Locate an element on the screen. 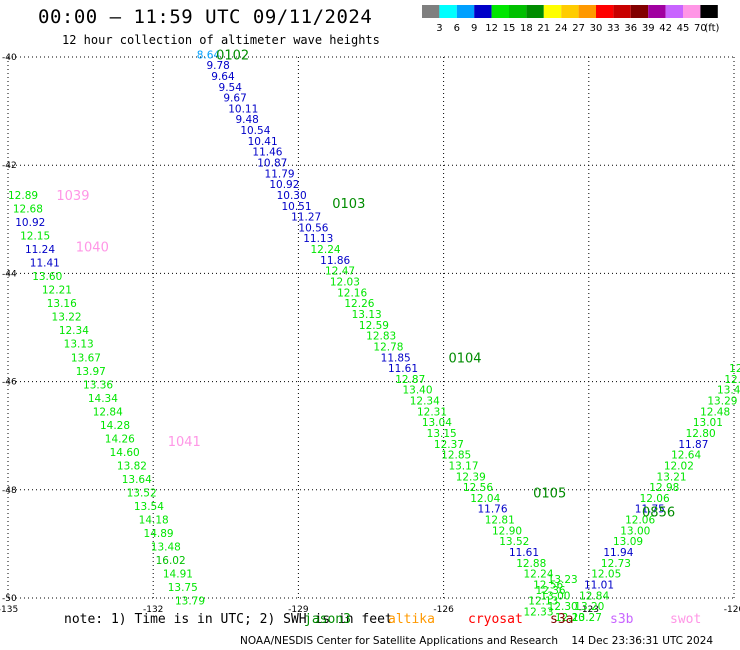  satellite-legend-swot: swot is located at coordinates (686, 619).